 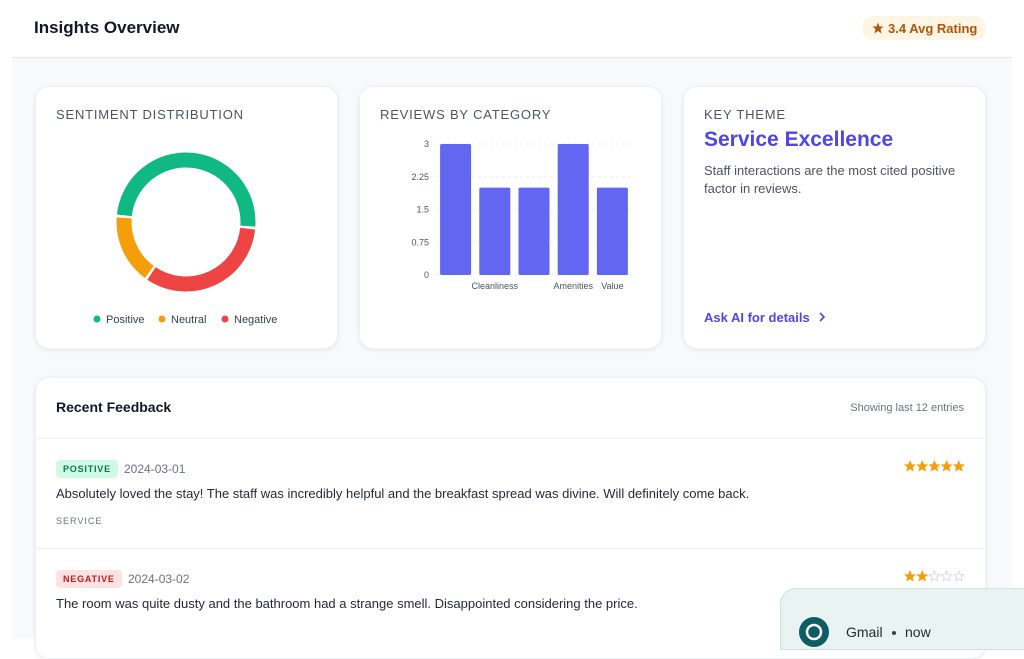 I want to click on entry-date: 2024-03-02, so click(x=159, y=579).